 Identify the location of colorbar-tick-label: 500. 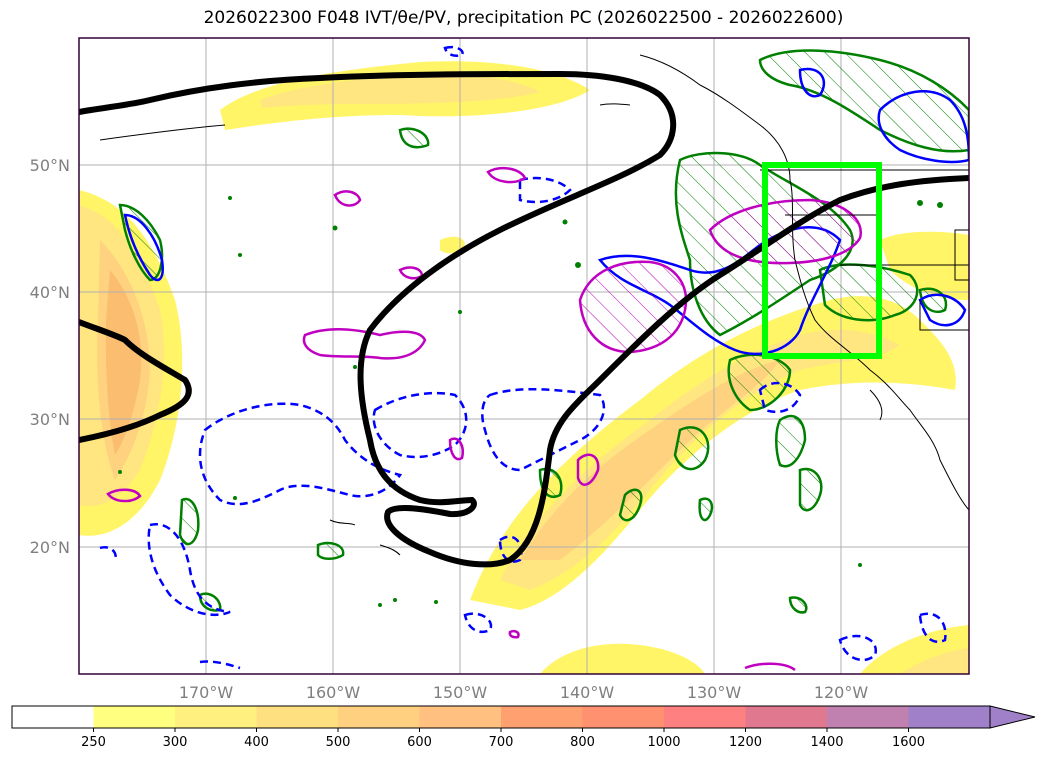
(338, 742).